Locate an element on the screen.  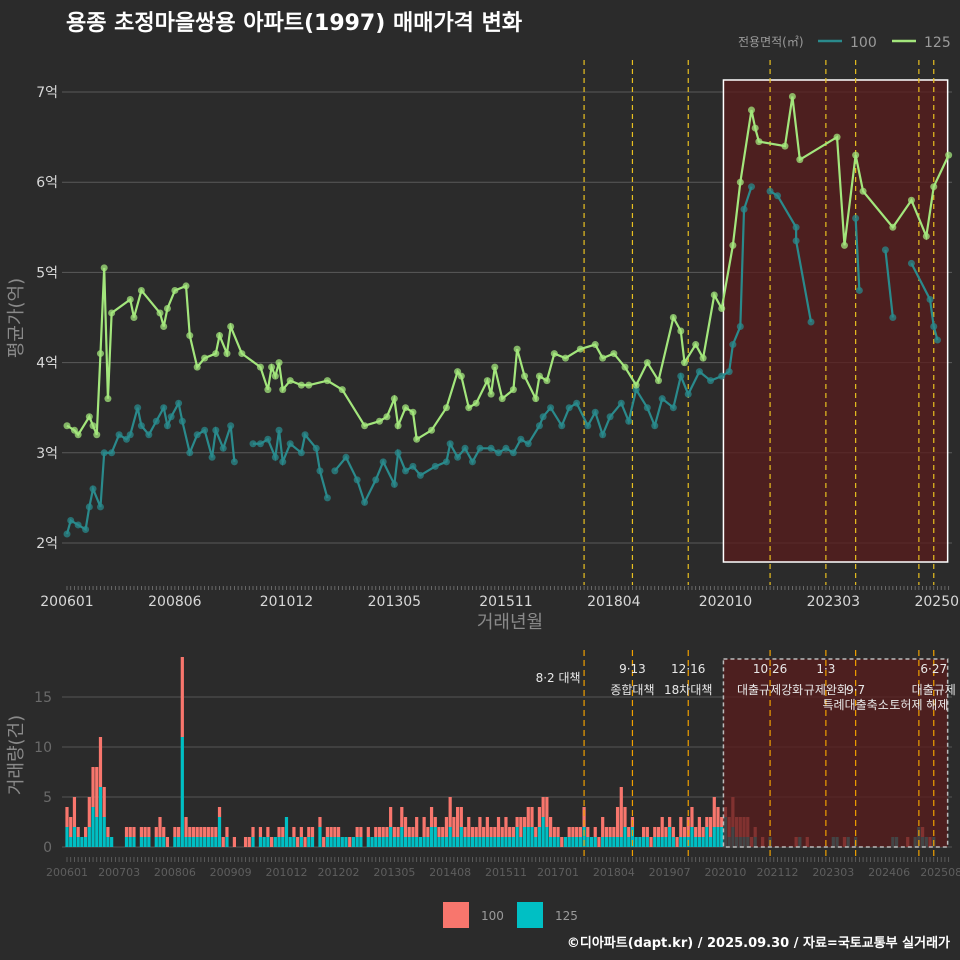
policy-date-label: 6·27 is located at coordinates (933, 669).